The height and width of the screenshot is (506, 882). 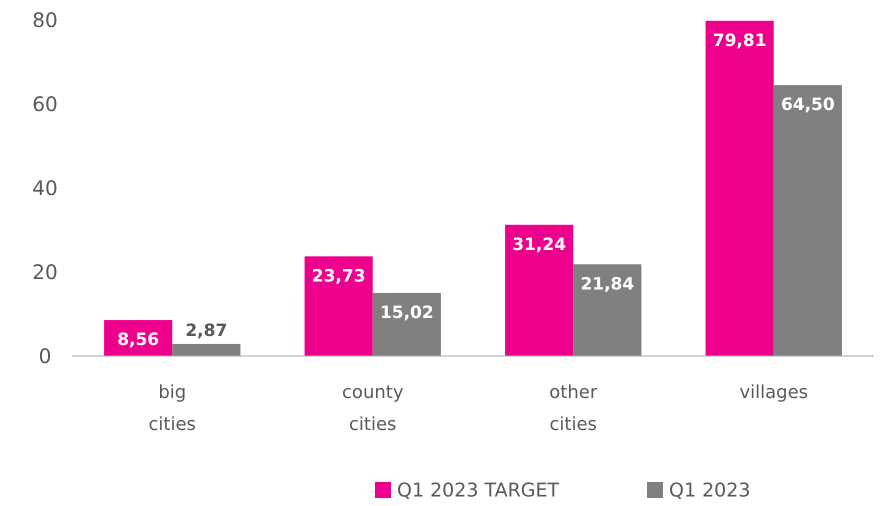 I want to click on data-label: 31,24, so click(x=539, y=244).